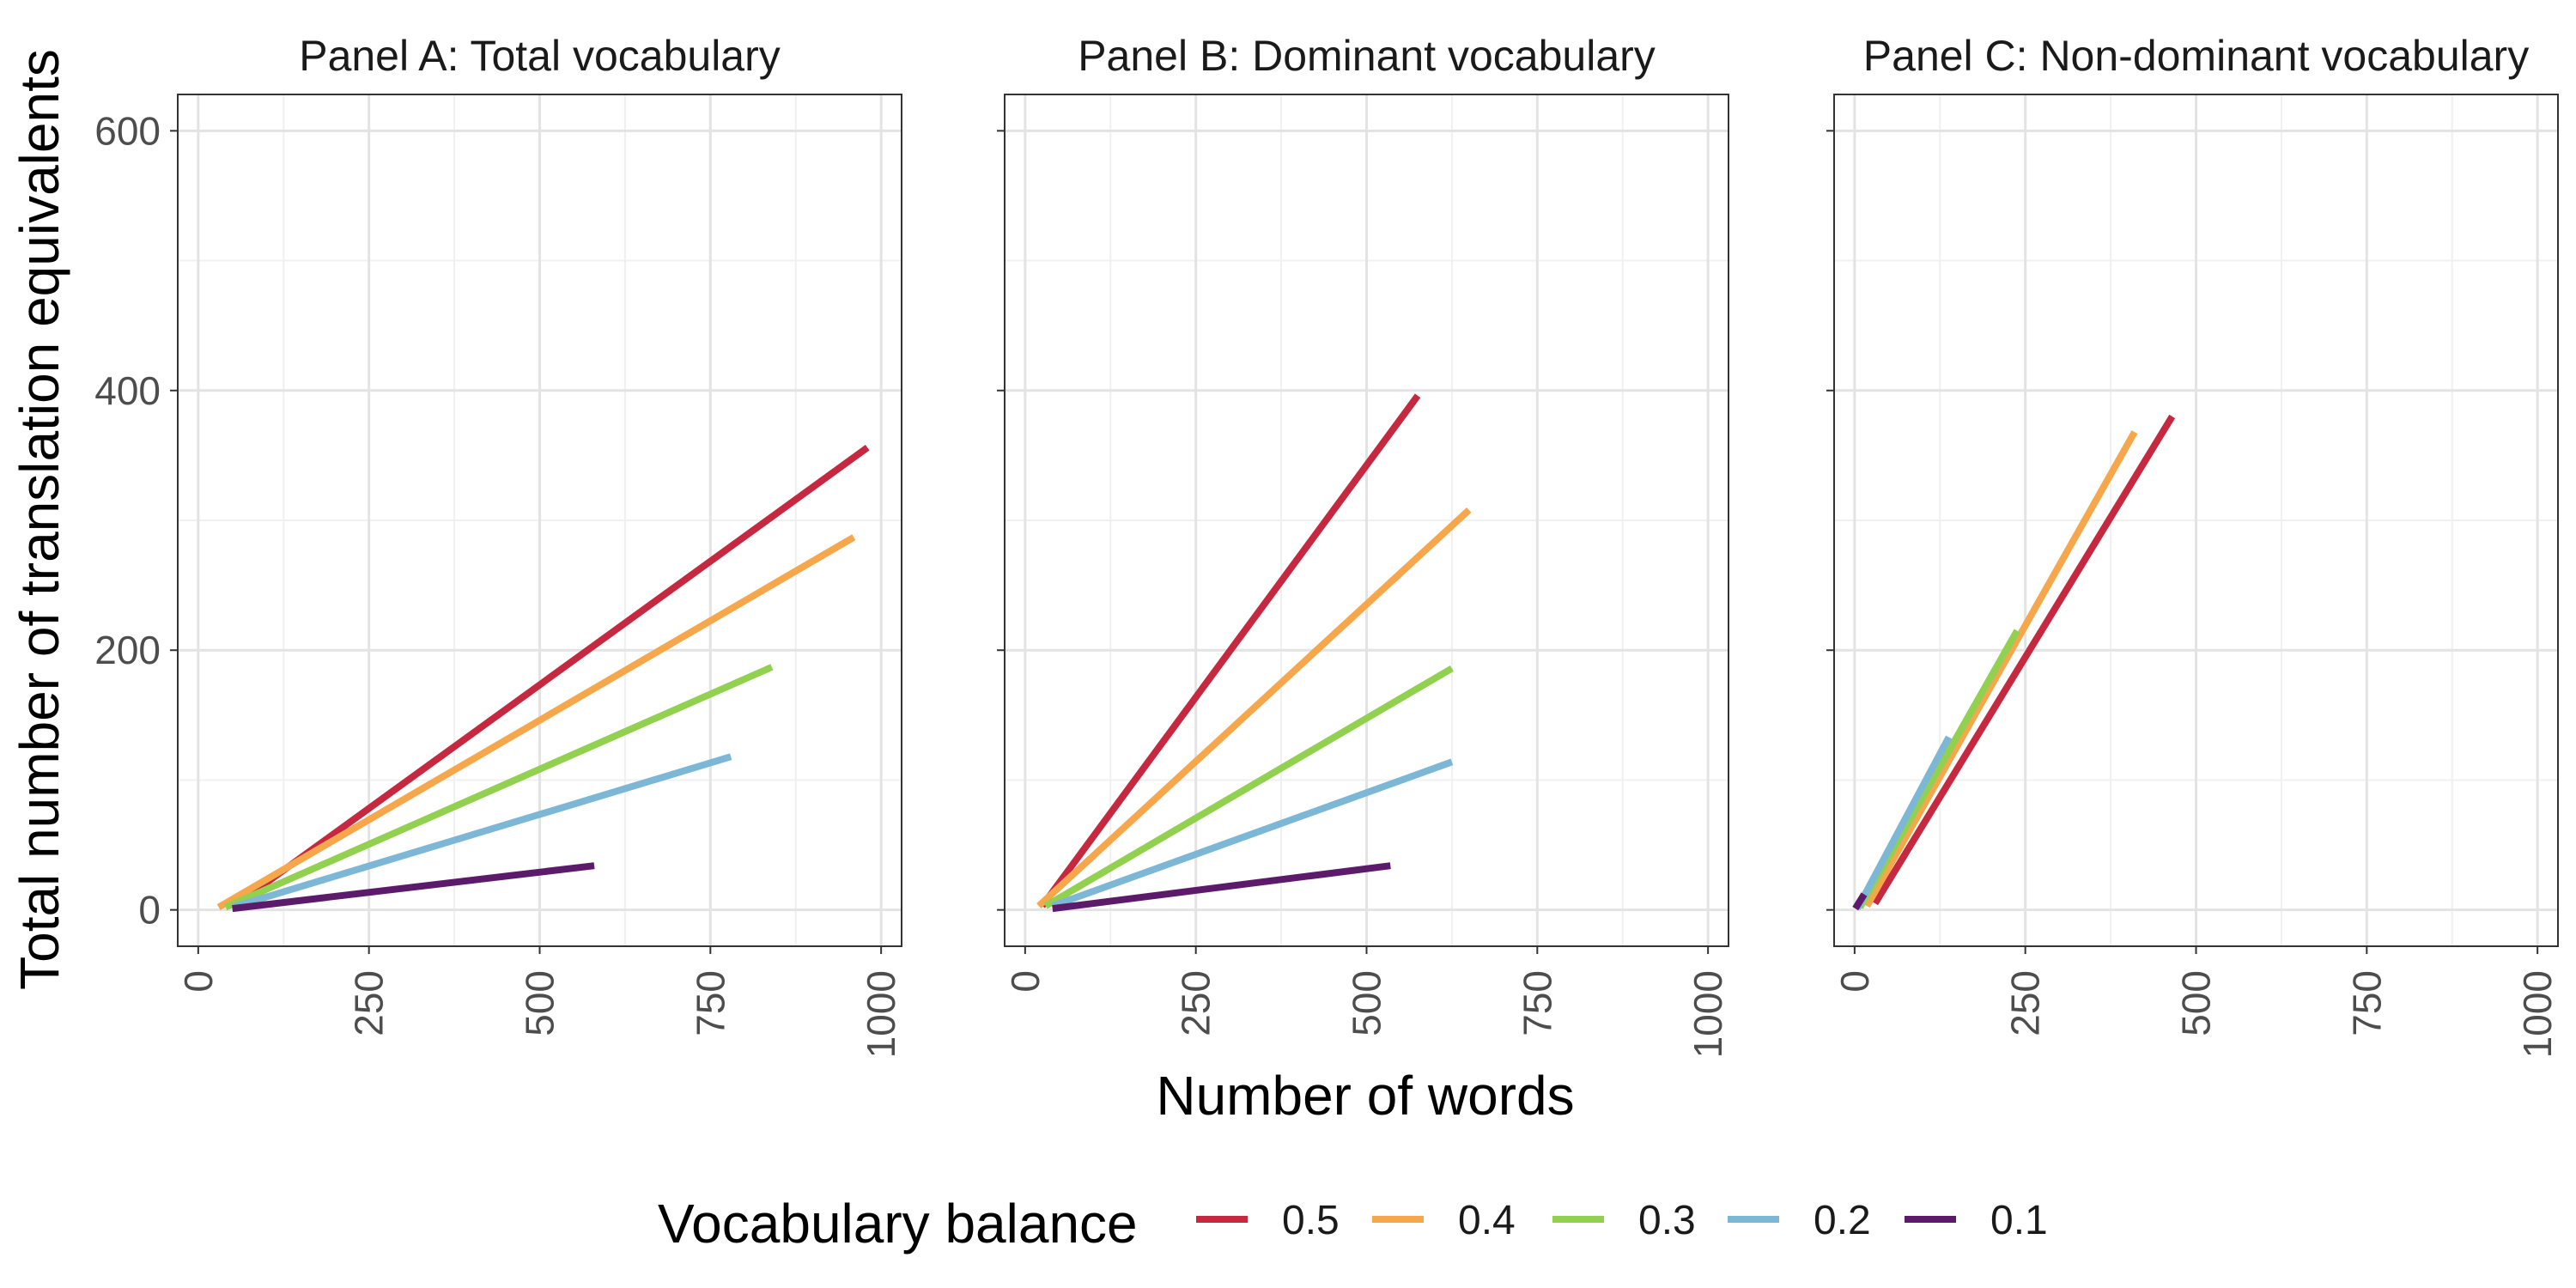  I want to click on legend-item-0.5: 0.5, so click(1268, 1221).